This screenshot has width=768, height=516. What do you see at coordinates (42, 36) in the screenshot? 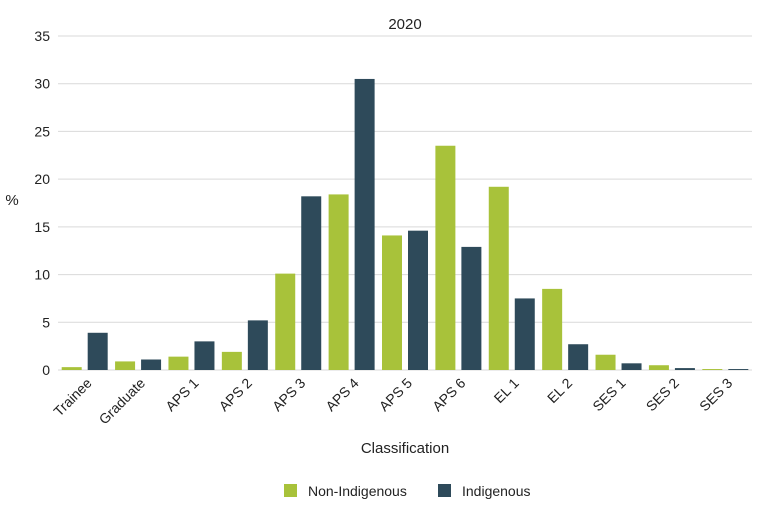
I see `y-tick-label: 35` at bounding box center [42, 36].